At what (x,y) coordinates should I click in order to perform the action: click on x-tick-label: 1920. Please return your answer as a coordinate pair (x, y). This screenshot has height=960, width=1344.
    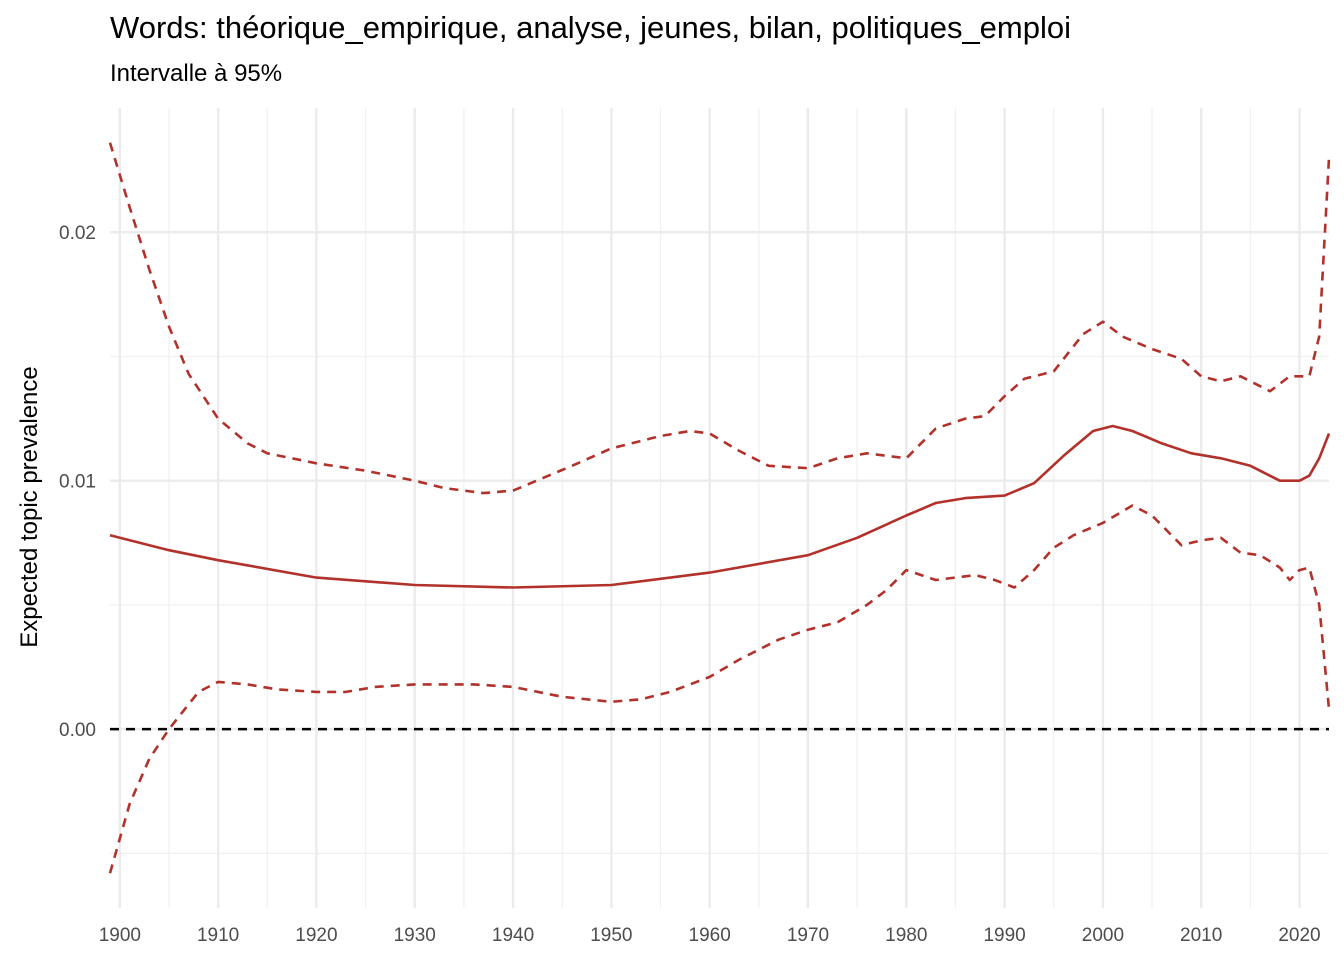
    Looking at the image, I should click on (316, 935).